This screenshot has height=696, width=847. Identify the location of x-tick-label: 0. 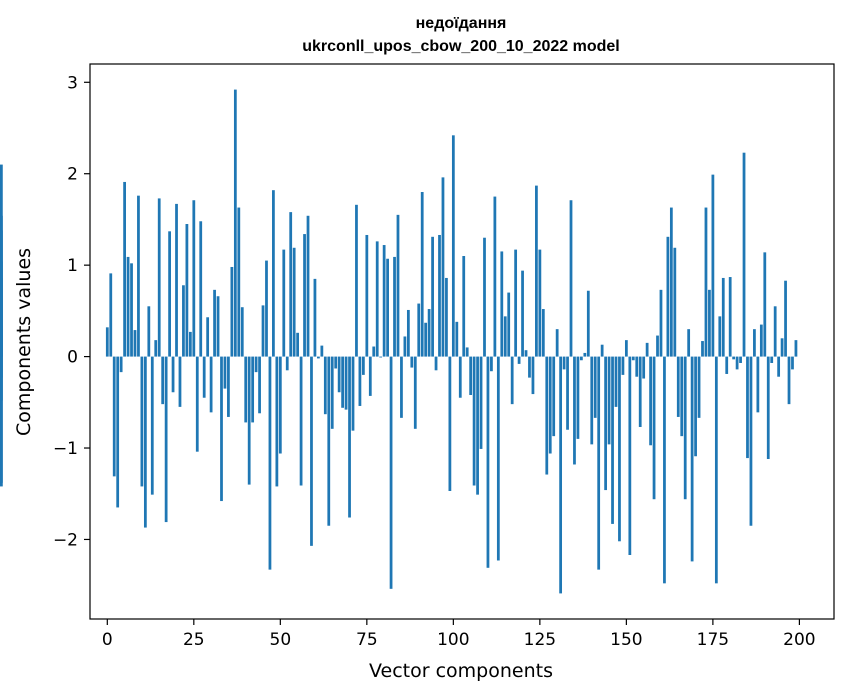
(107, 640).